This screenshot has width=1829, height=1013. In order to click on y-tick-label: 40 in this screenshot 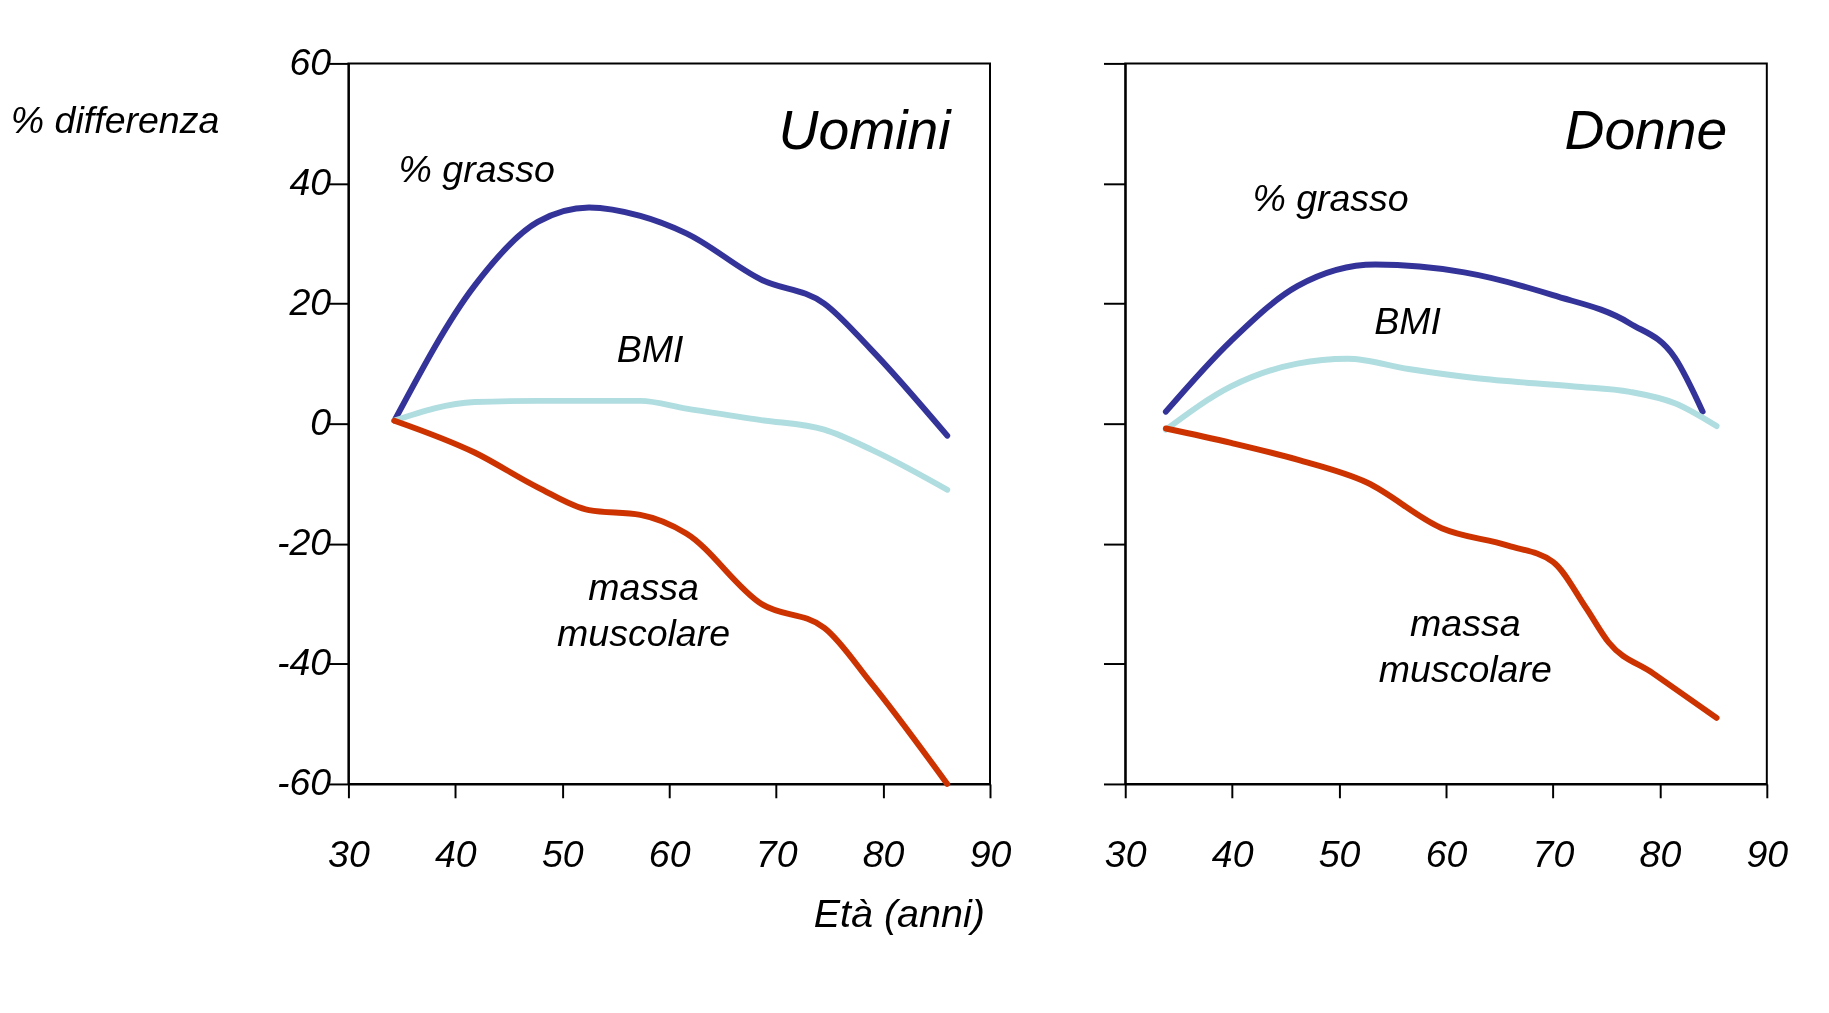, I will do `click(310, 181)`.